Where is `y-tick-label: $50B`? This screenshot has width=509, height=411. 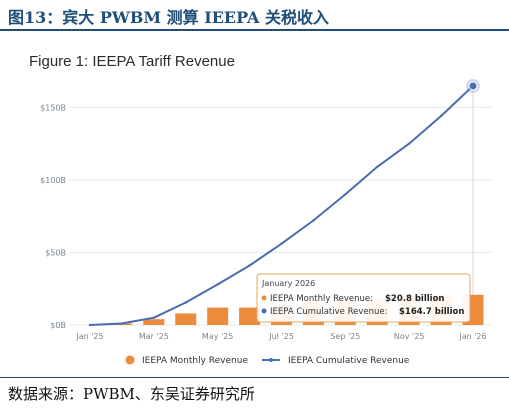 y-tick-label: $50B is located at coordinates (55, 252).